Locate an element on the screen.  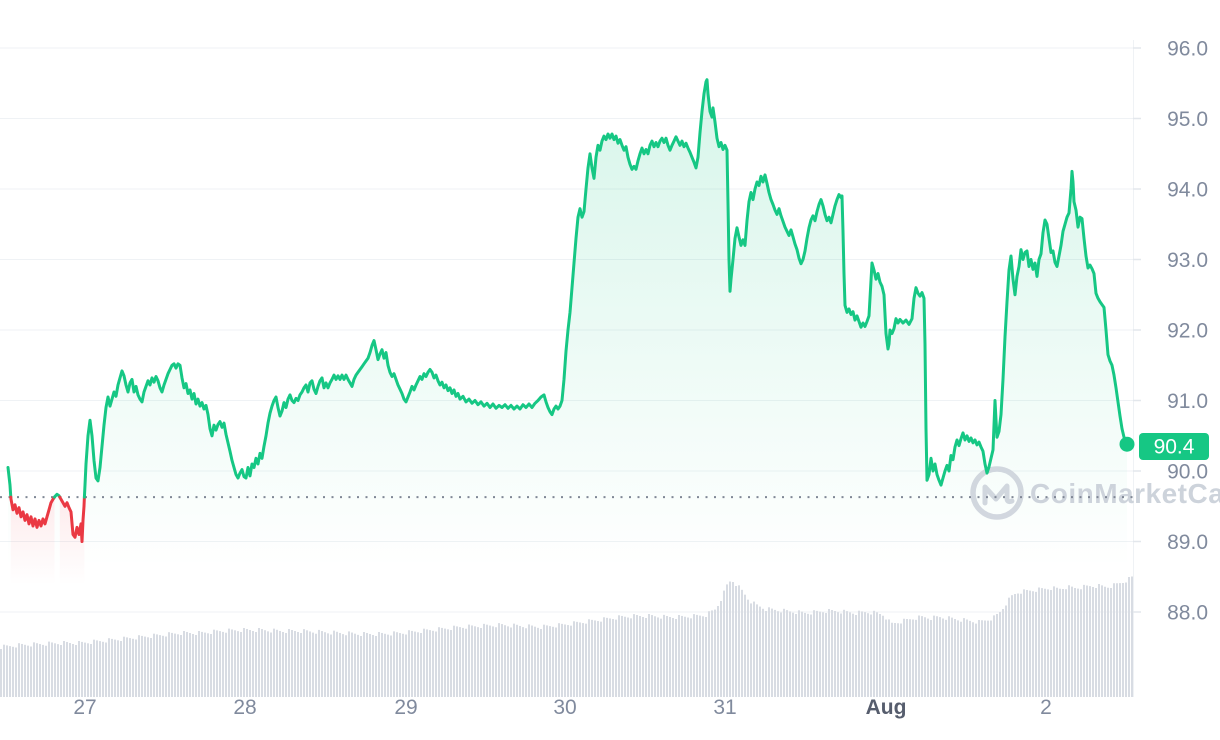
current-price-label: 90.4 is located at coordinates (1174, 447).